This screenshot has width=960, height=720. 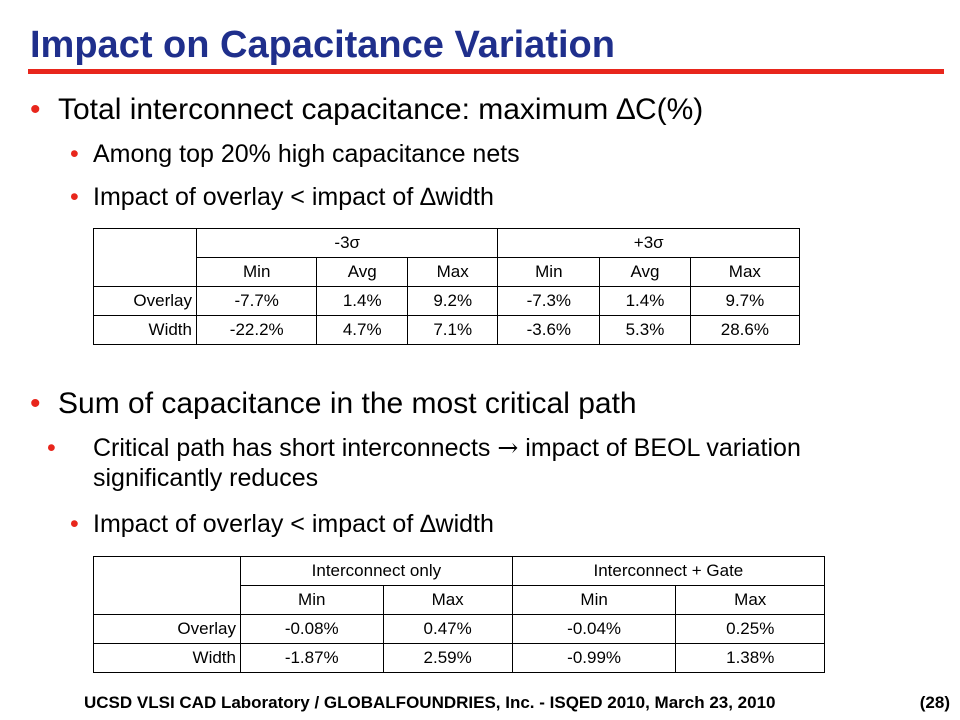 I want to click on bullet-overlay-vs-width-2: • Impact of overlay < impact of ∆width, so click(x=282, y=524).